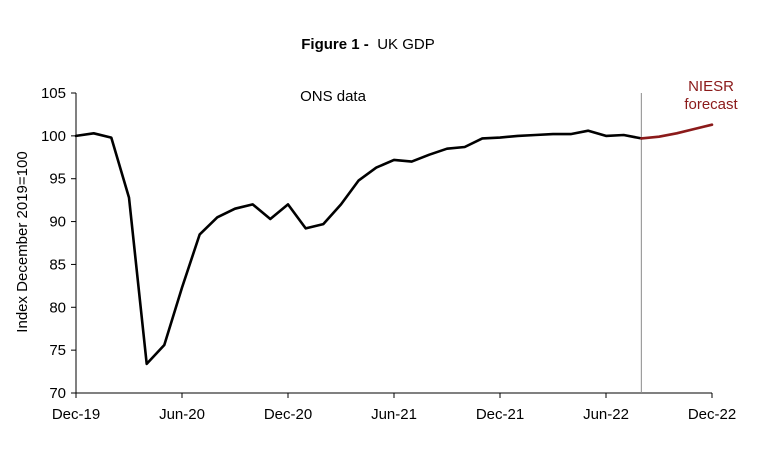 This screenshot has height=462, width=766. I want to click on x-tick-label: Jun-20, so click(182, 414).